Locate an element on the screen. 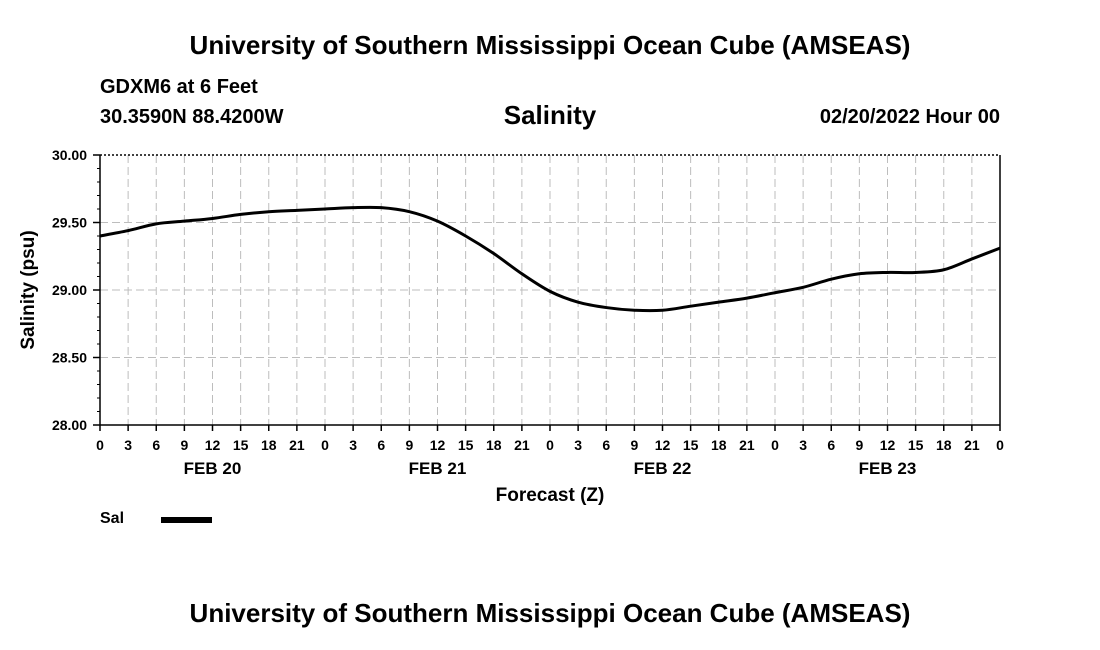  coordinates-label: 30.3590N 88.4200W is located at coordinates (192, 117).